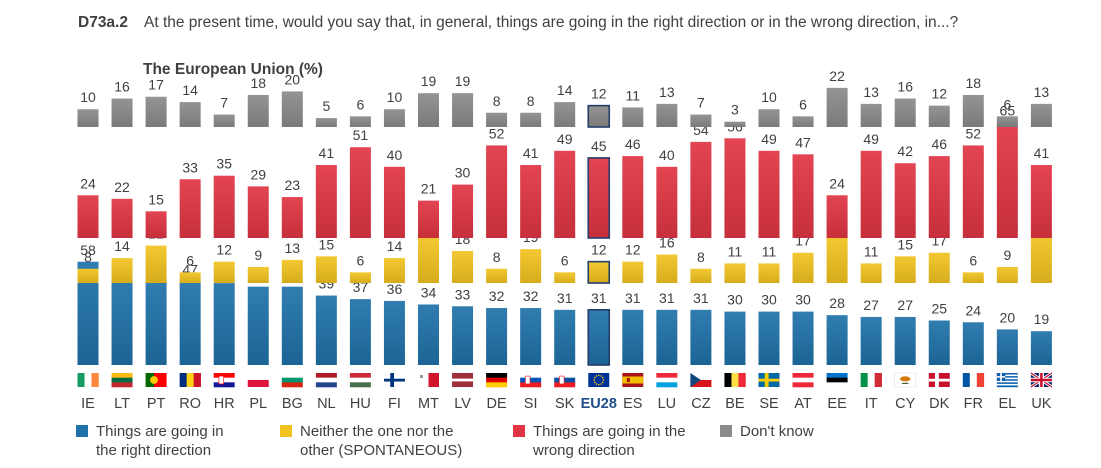  Describe the element at coordinates (871, 194) in the screenshot. I see `bar-wrong-it` at that location.